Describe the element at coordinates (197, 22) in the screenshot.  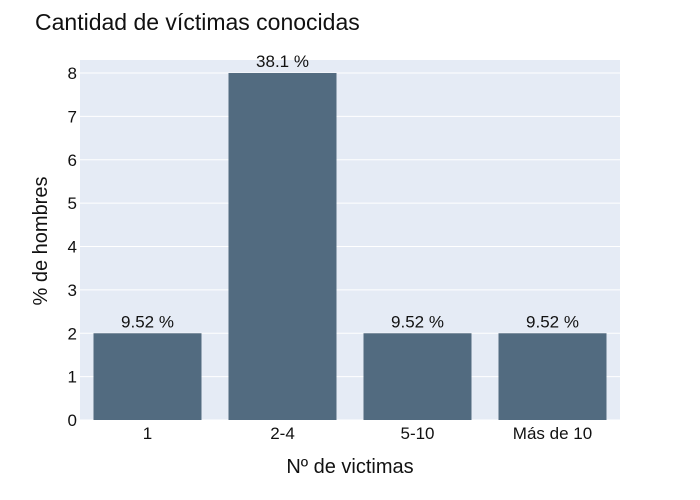
I see `chart-title: Cantidad de víctimas conocidas` at that location.